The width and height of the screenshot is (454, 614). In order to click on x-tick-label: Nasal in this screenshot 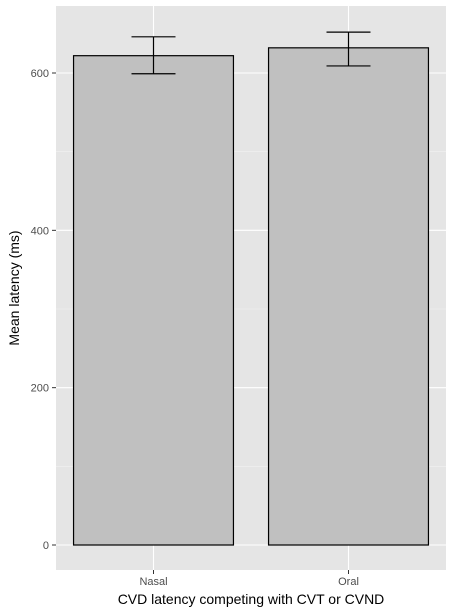, I will do `click(153, 582)`.